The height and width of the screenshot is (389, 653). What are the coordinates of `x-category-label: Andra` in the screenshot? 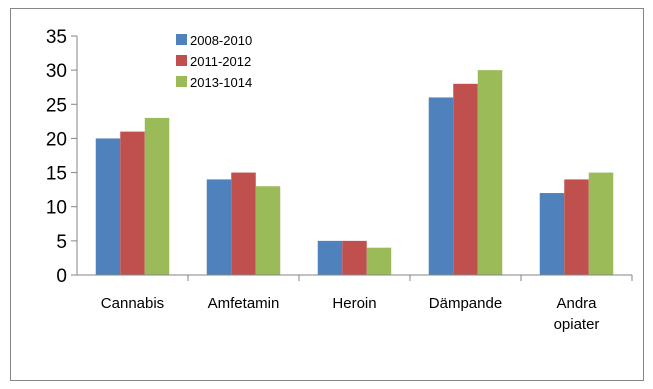 It's located at (576, 303).